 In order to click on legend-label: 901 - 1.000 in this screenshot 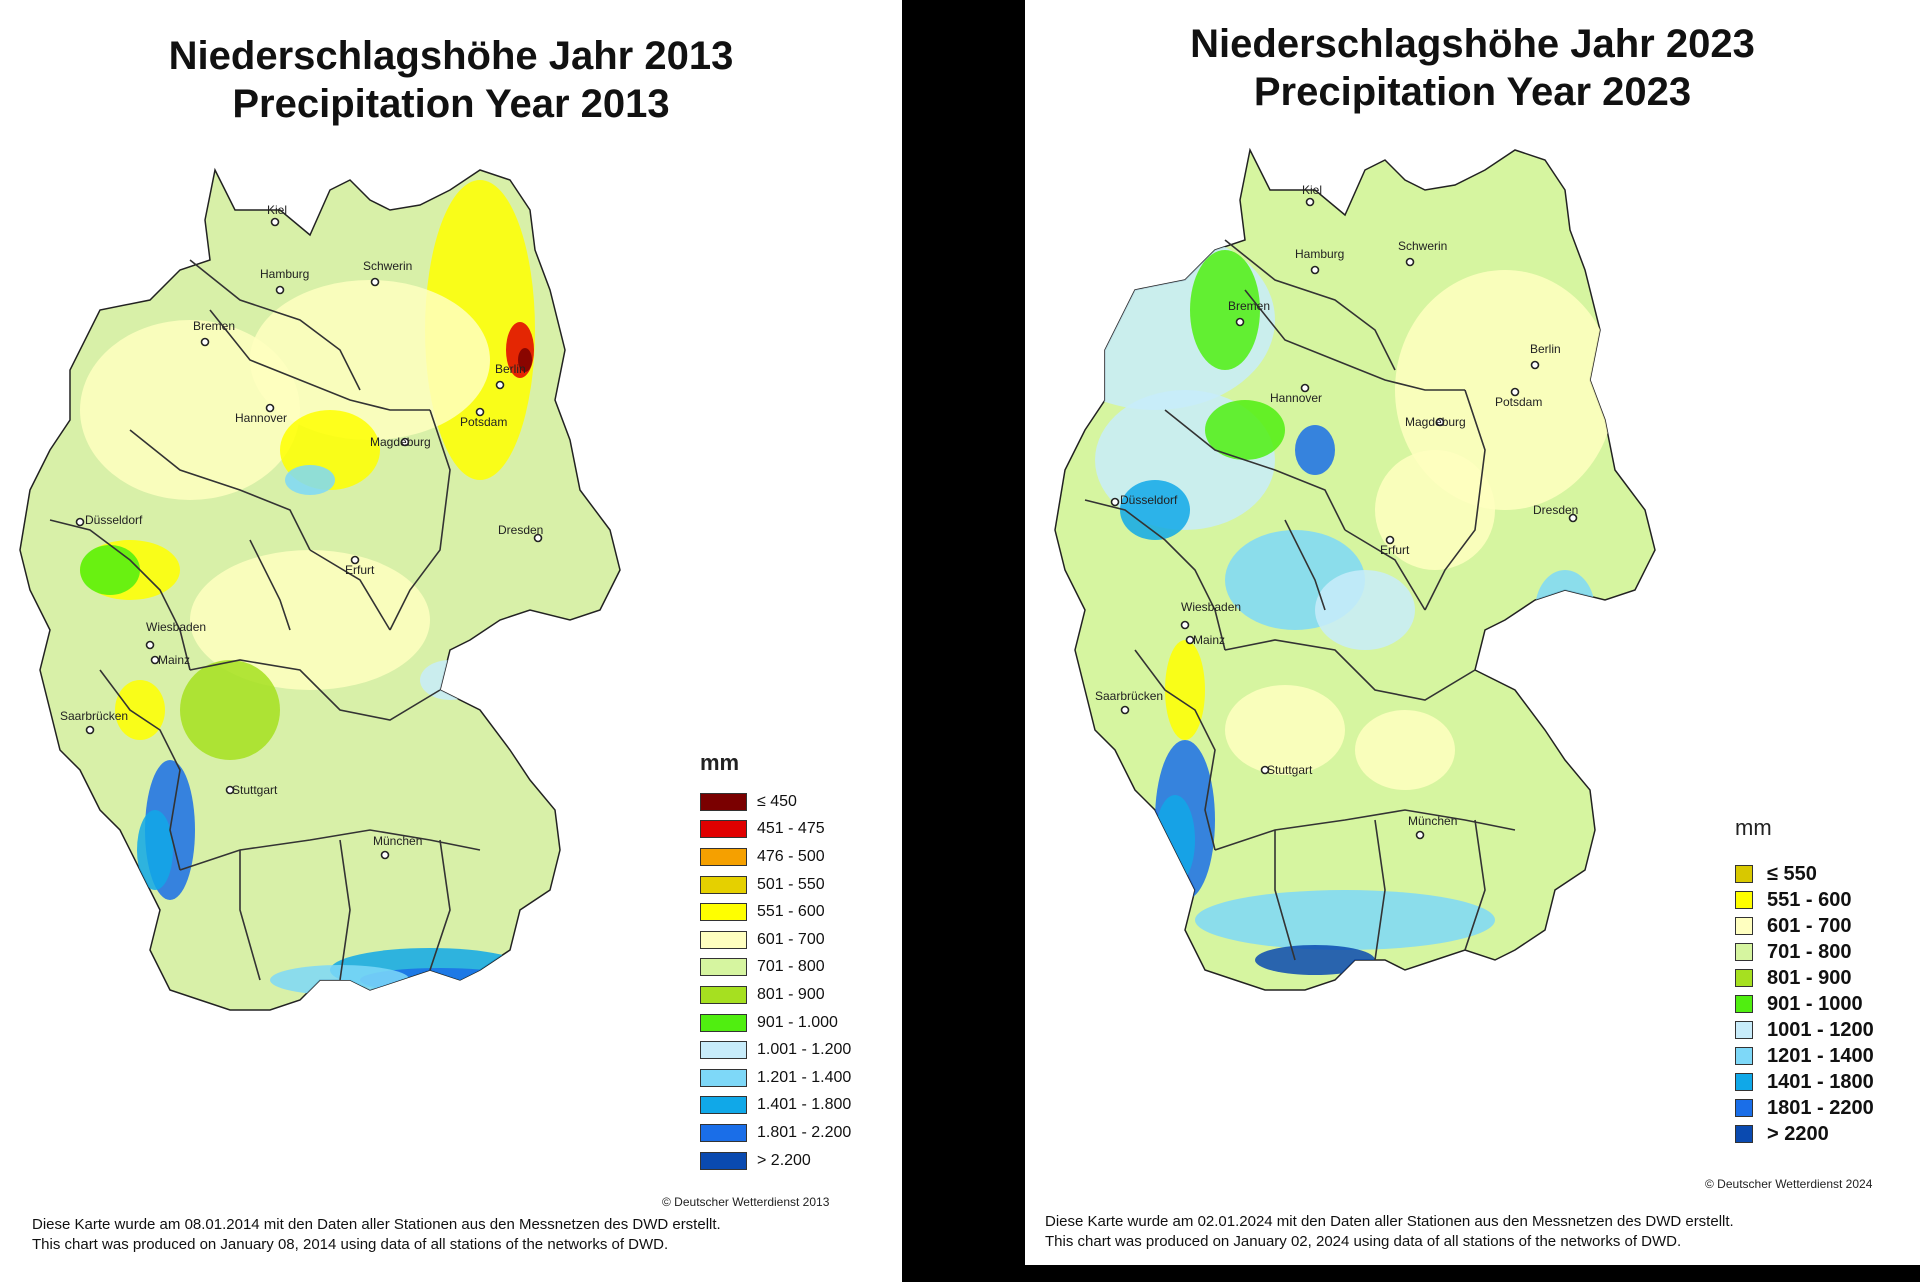, I will do `click(797, 1022)`.